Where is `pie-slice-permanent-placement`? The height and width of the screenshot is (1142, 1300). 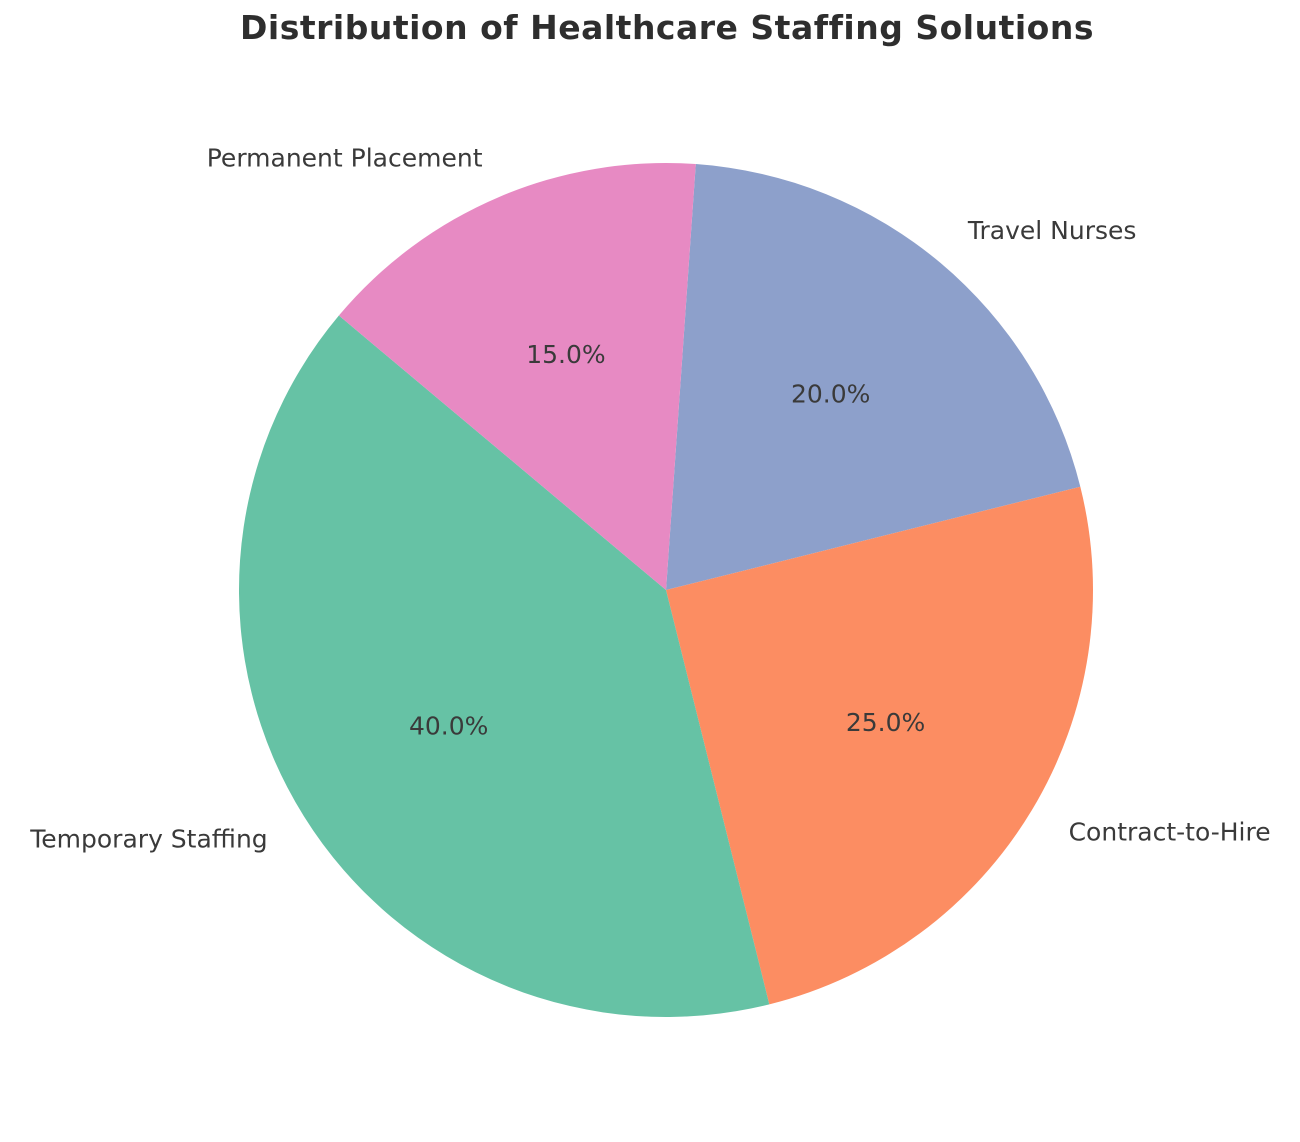 pie-slice-permanent-placement is located at coordinates (517, 376).